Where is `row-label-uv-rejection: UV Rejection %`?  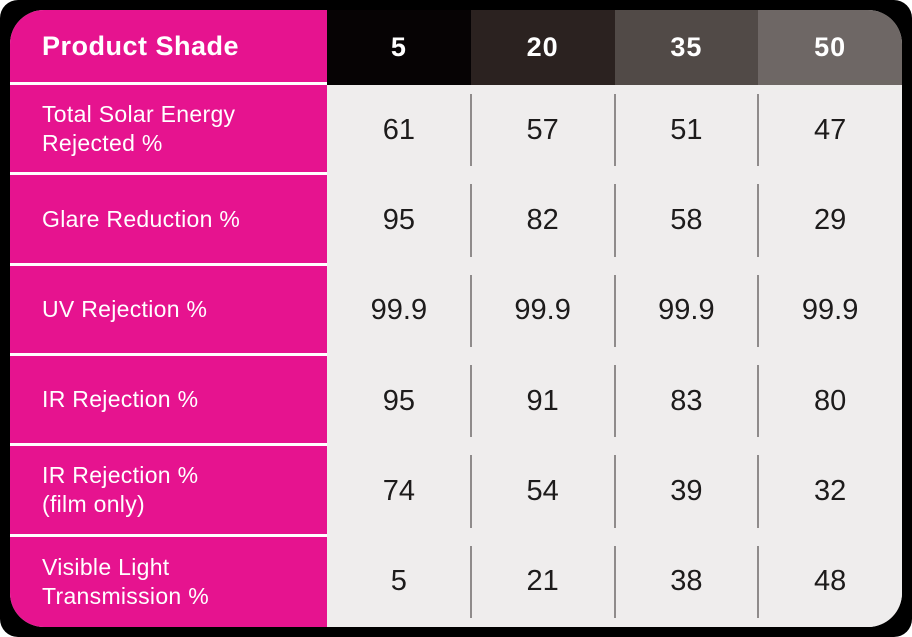
row-label-uv-rejection: UV Rejection % is located at coordinates (168, 310).